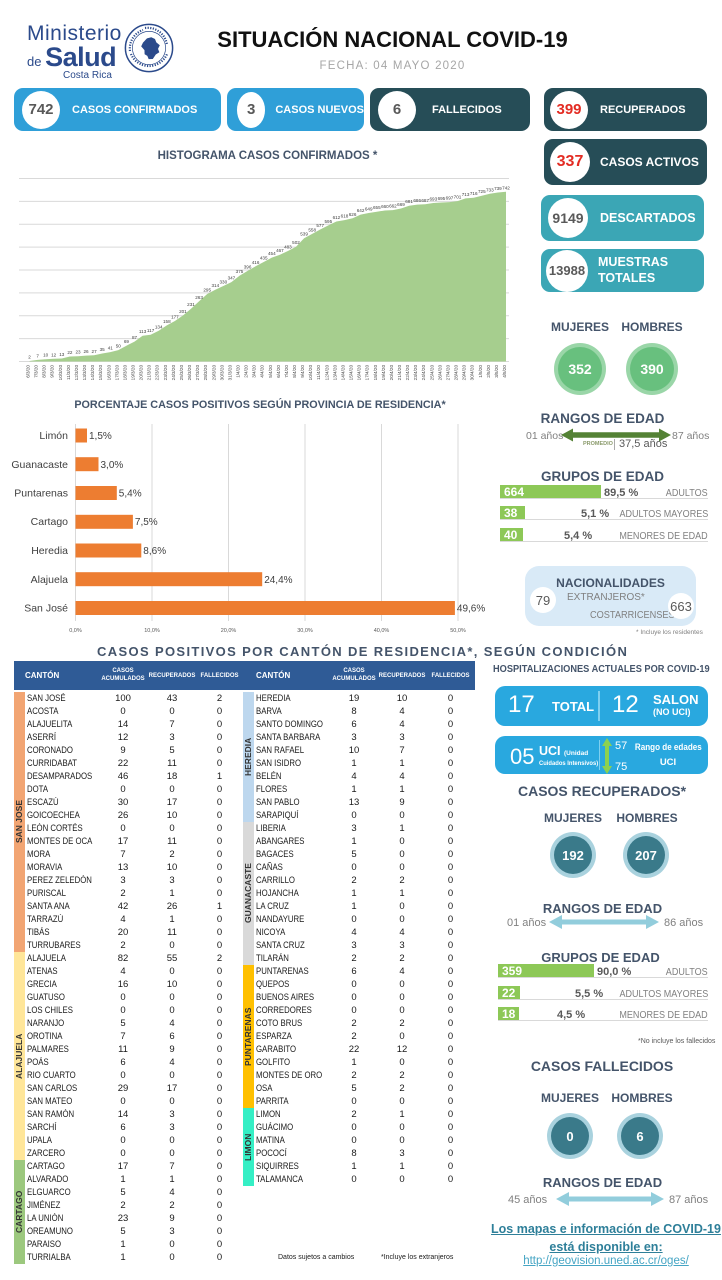  What do you see at coordinates (86, 351) in the screenshot?
I see `svg-text: 26` at bounding box center [86, 351].